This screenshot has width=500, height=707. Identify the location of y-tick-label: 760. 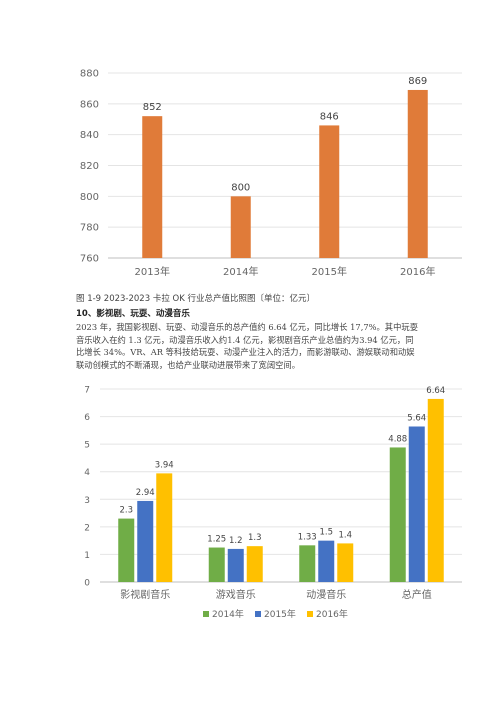
(89, 259).